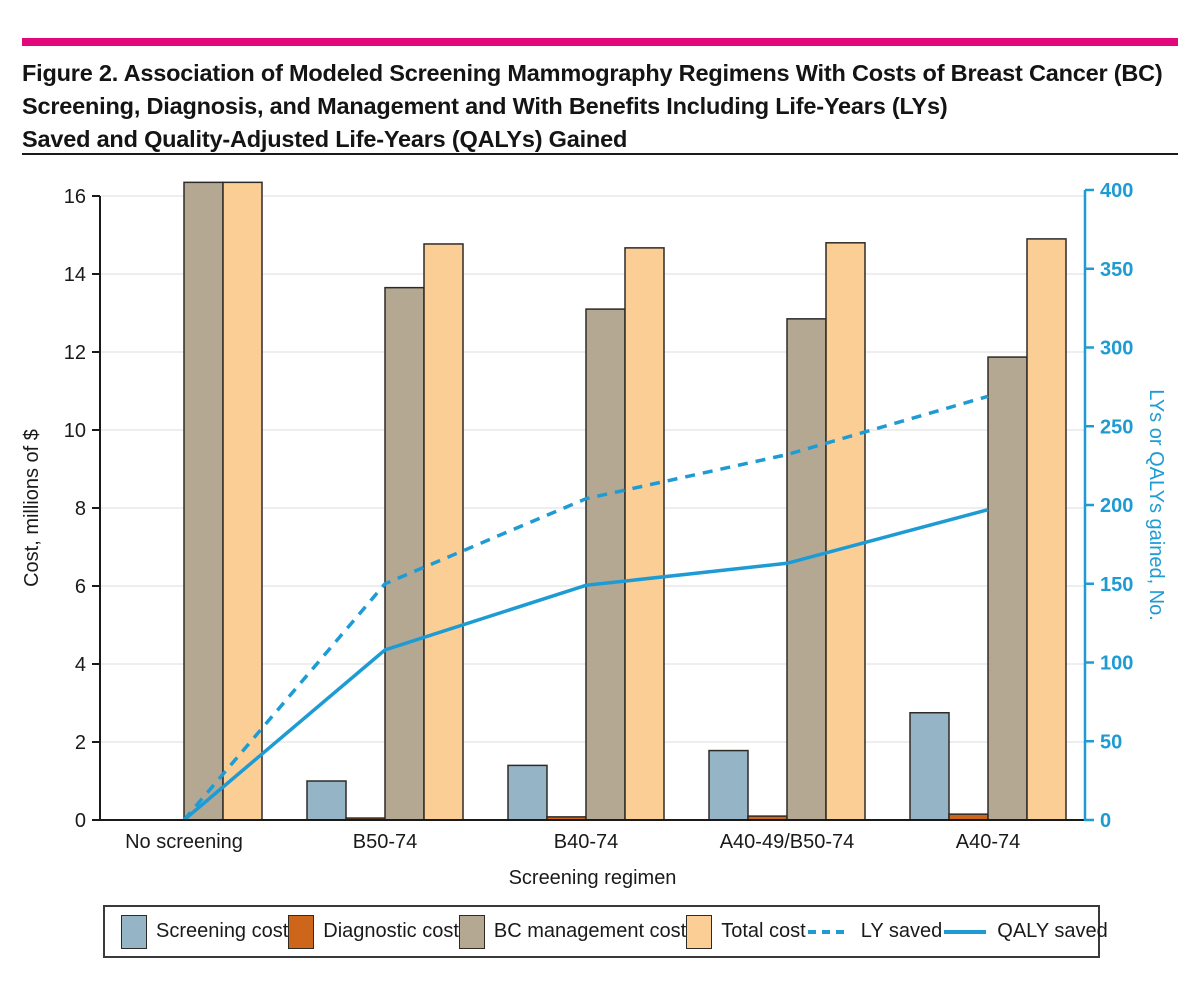 This screenshot has width=1200, height=982. I want to click on left-axis-title: Cost, millions of $, so click(32, 508).